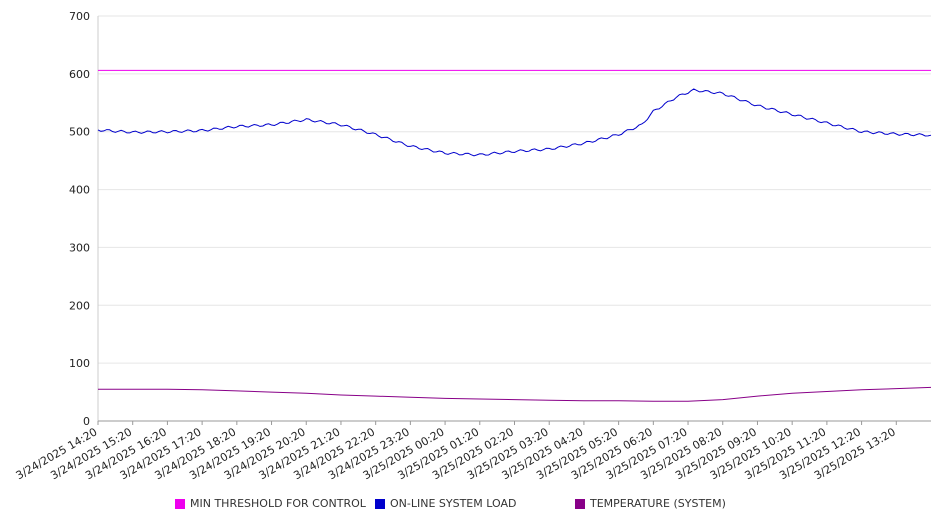 The image size is (946, 526). I want to click on y-tick-label: 200, so click(79, 305).